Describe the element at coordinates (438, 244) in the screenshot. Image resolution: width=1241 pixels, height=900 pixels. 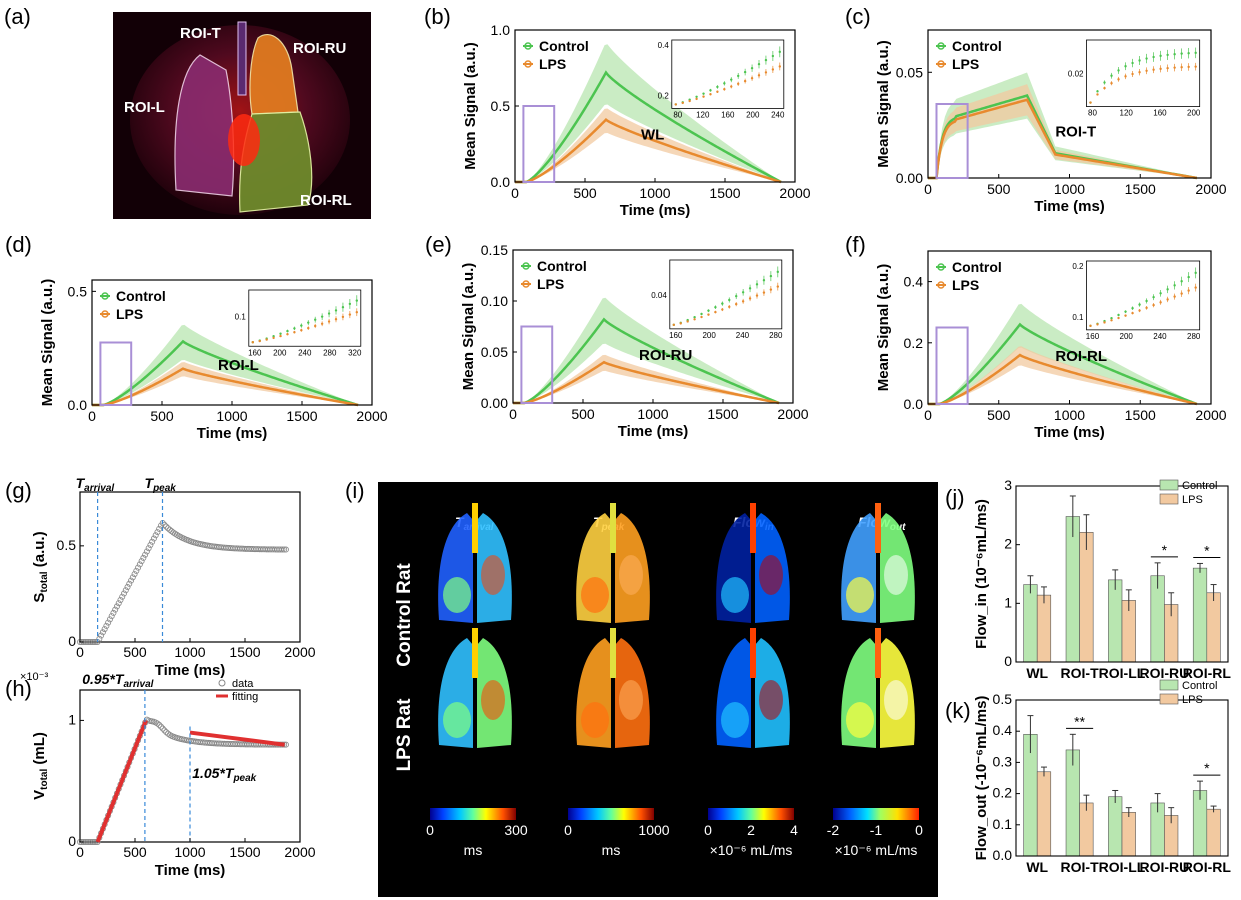
I see `panel-label-e: (e)` at that location.